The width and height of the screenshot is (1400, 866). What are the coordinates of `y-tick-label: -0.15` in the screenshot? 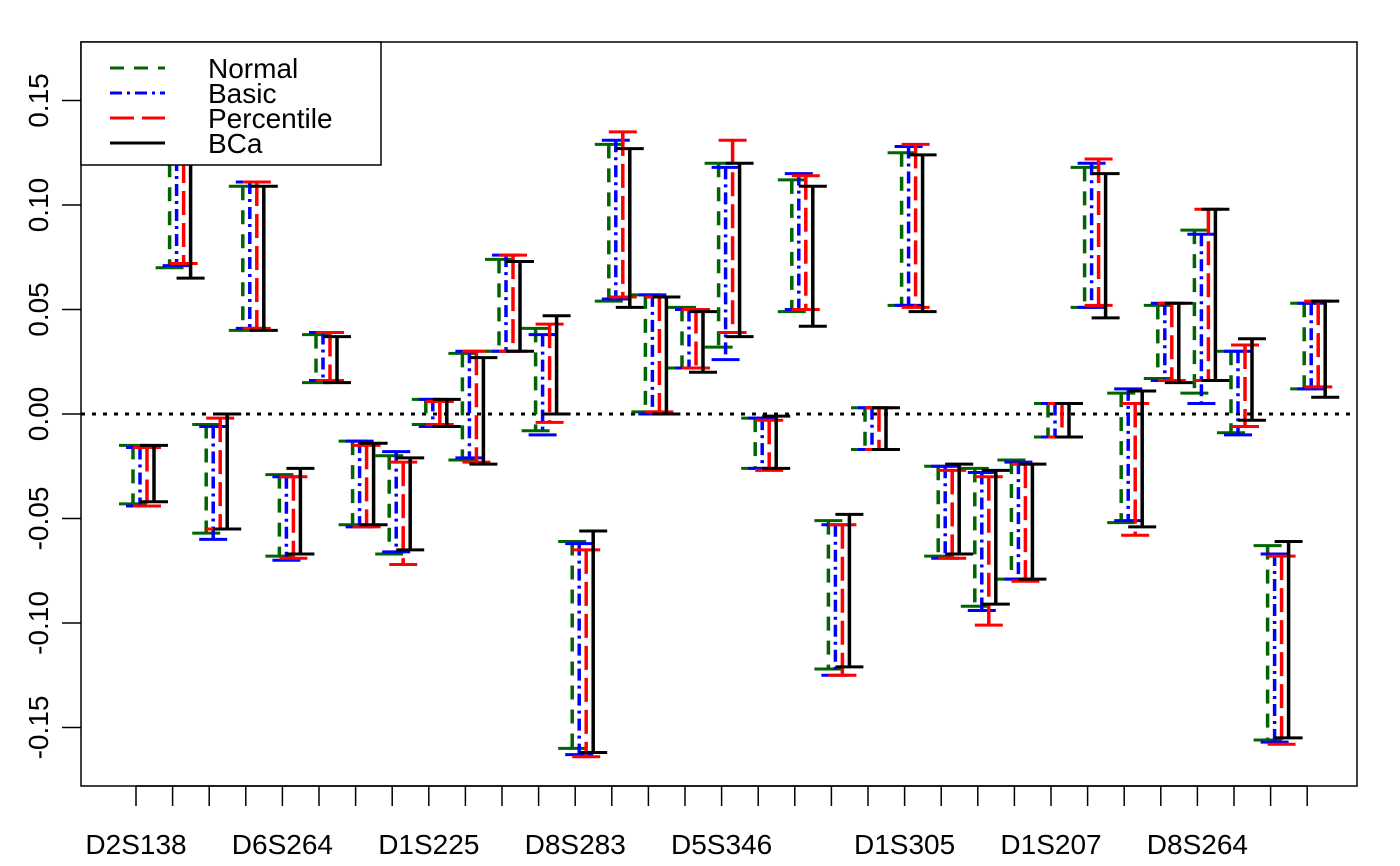 It's located at (38, 728).